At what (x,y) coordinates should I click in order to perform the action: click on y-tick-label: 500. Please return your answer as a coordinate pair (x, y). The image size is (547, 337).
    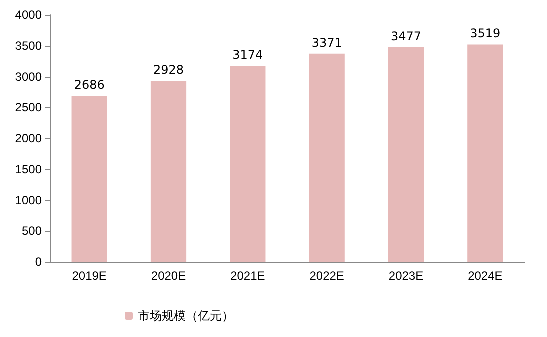
    Looking at the image, I should click on (32, 231).